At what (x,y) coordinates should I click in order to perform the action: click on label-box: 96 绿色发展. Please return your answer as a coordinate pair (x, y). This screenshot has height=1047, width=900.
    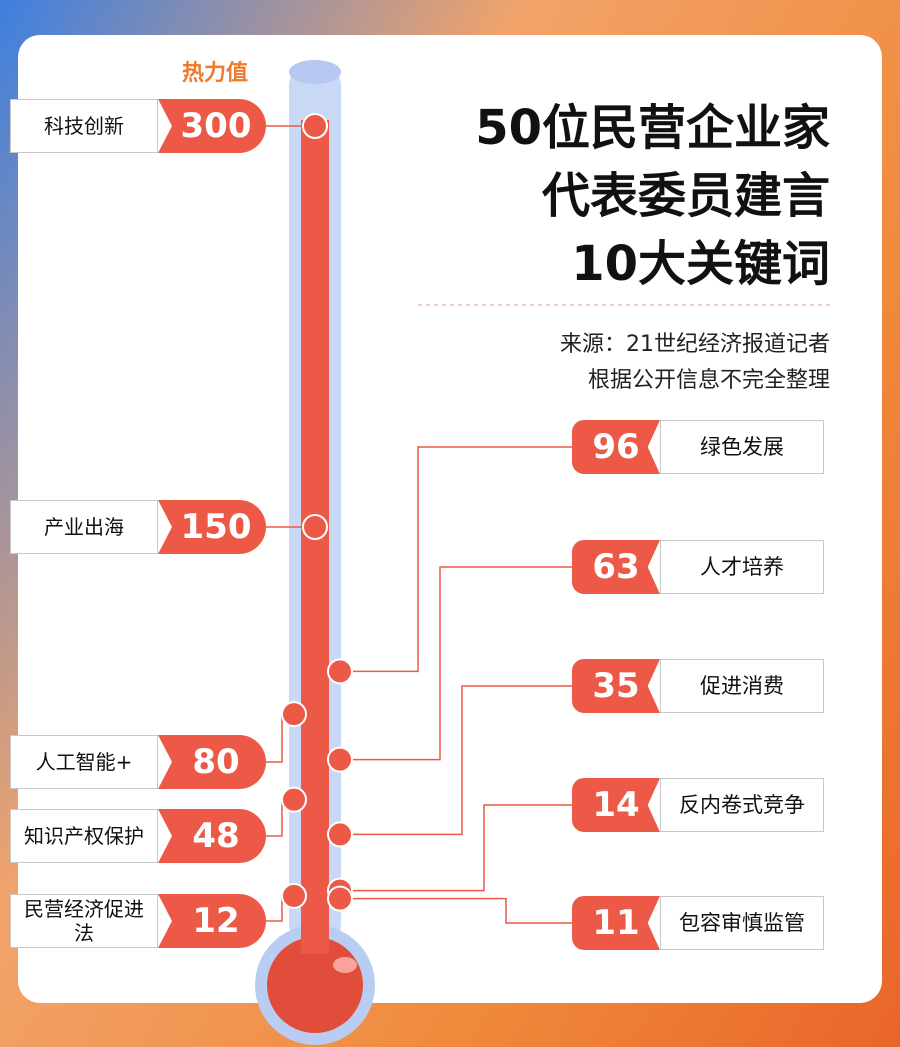
    Looking at the image, I should click on (698, 447).